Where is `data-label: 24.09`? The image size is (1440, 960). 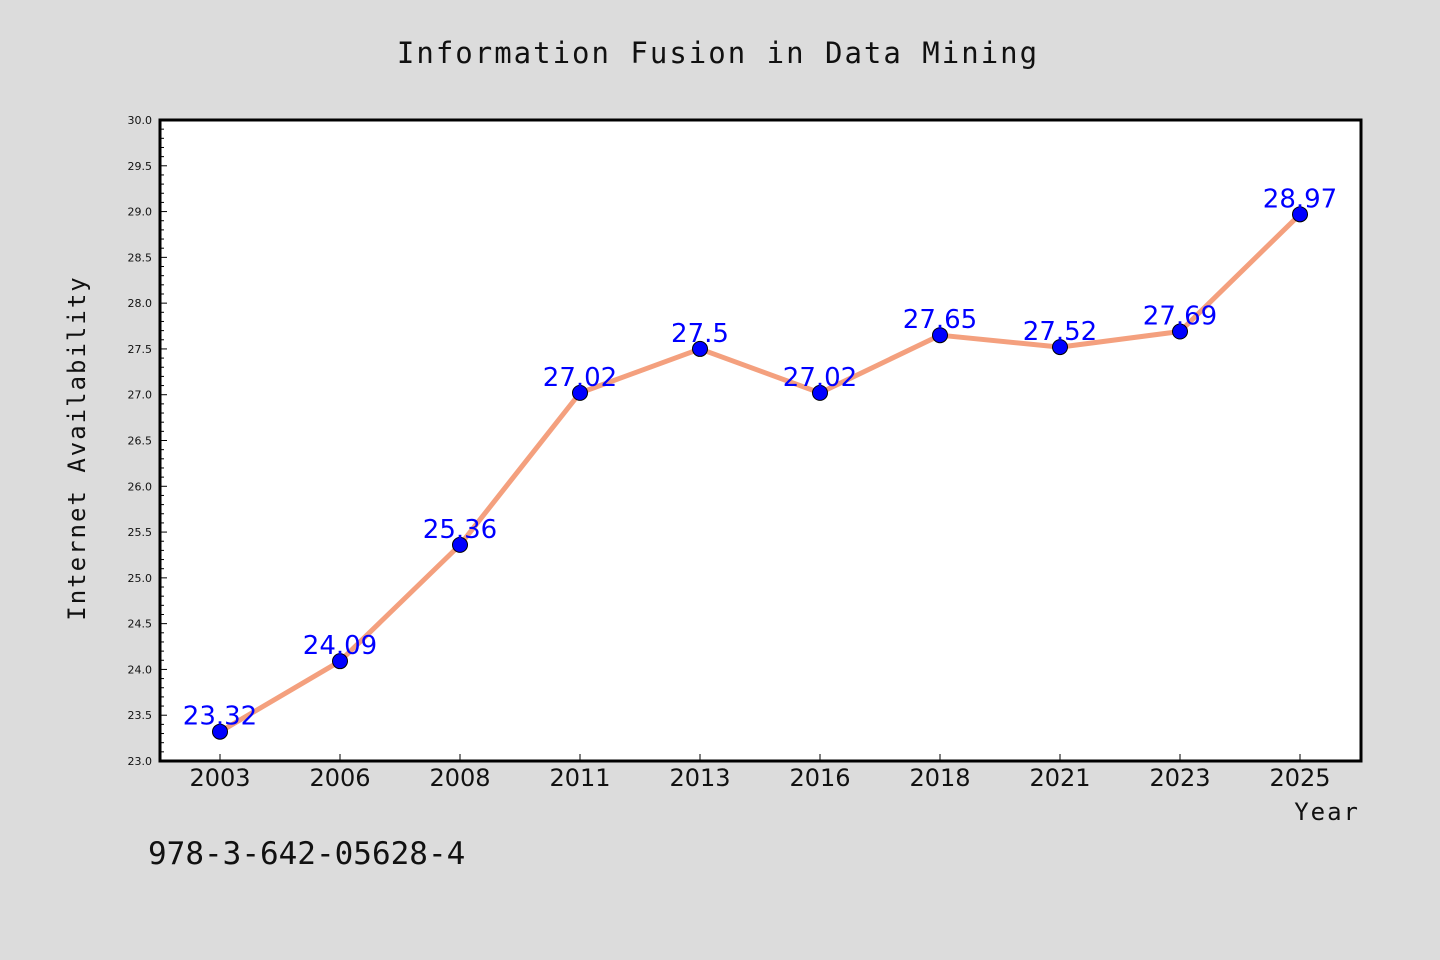 data-label: 24.09 is located at coordinates (340, 646).